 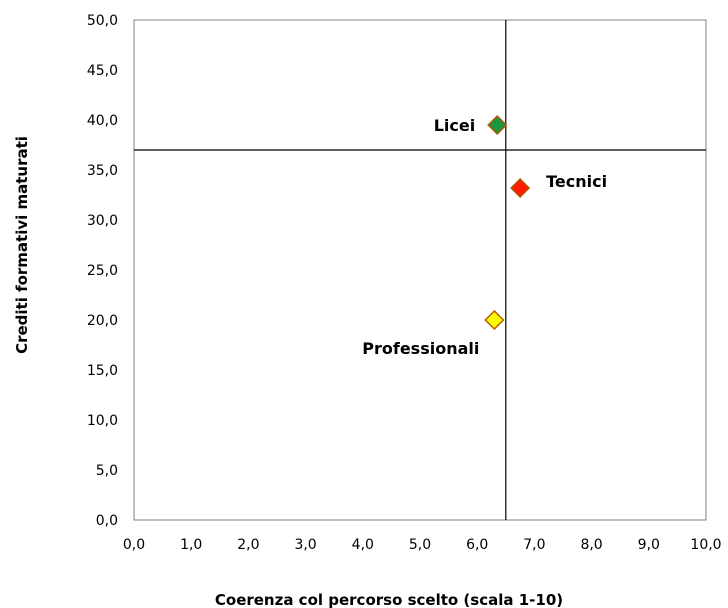 I want to click on x-axis-ticks: 0,0 1,0 2,0 3,0 4,0 5,0 6,0 7,0 8,0 9,0 10,0, so click(x=422, y=545).